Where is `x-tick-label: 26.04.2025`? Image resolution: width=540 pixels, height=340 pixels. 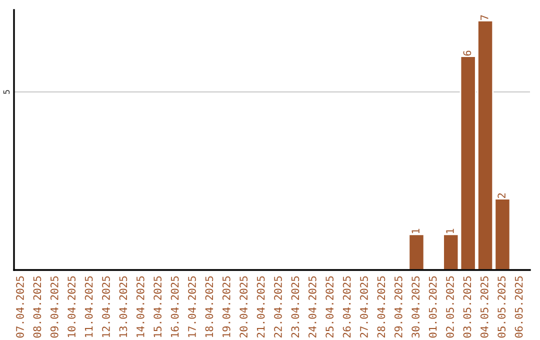 x-tick-label: 26.04.2025 is located at coordinates (346, 307).